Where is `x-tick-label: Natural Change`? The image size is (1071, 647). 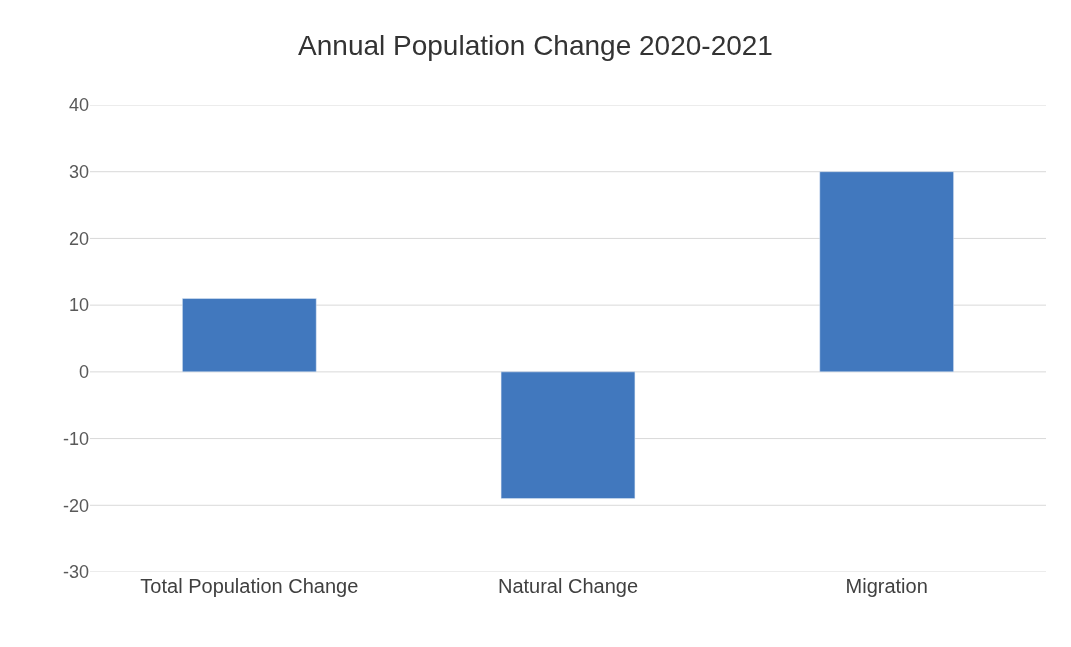 x-tick-label: Natural Change is located at coordinates (568, 586).